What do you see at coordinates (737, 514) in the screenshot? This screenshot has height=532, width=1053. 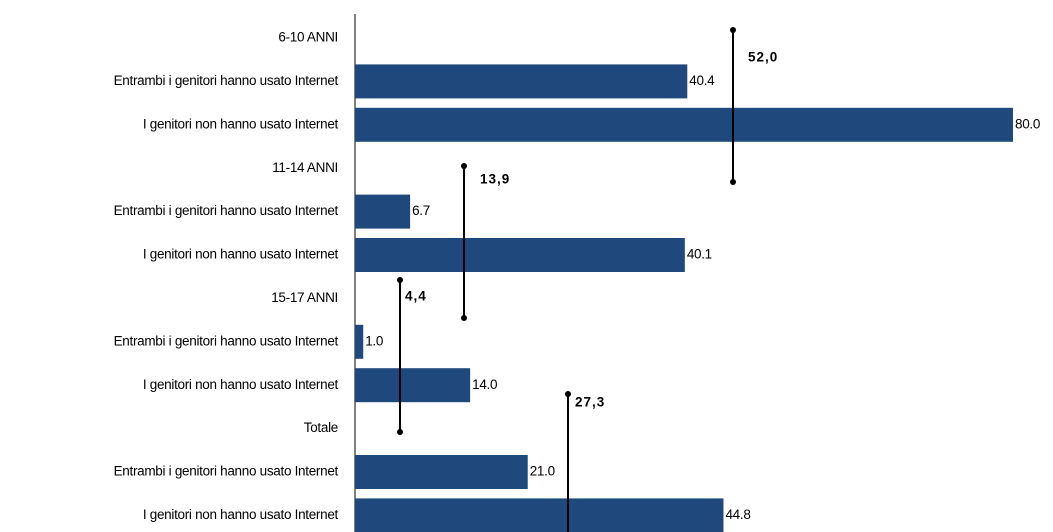 I see `value-label: 44.8` at bounding box center [737, 514].